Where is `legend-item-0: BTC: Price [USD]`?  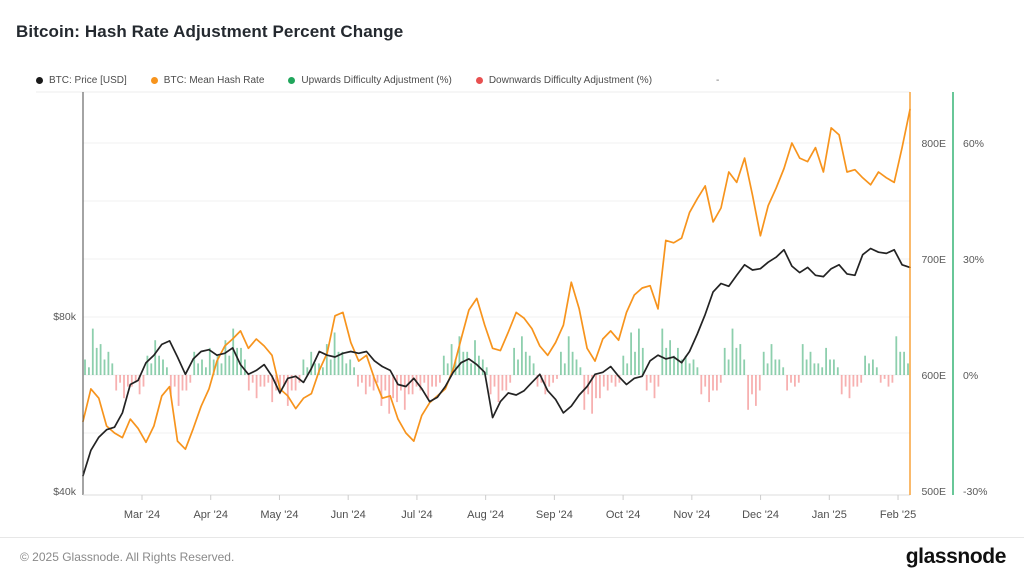
legend-item-0: BTC: Price [USD] is located at coordinates (81, 80).